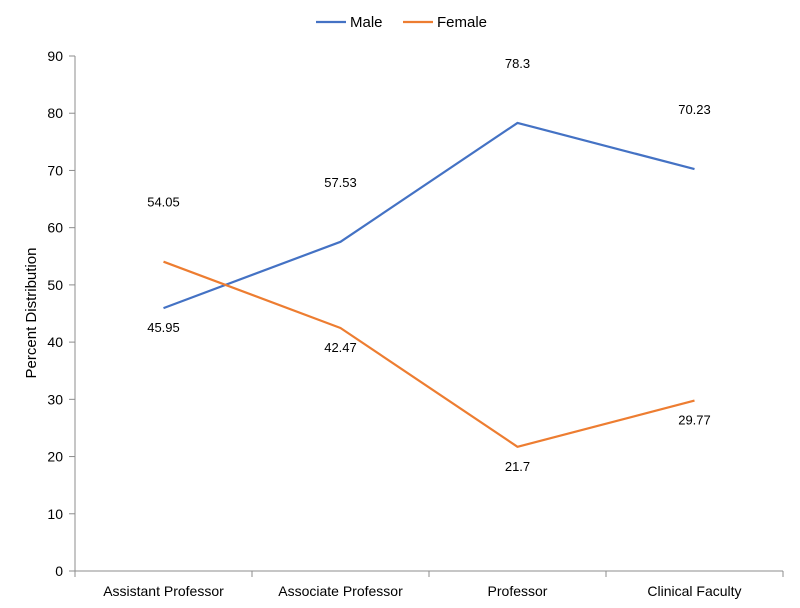  Describe the element at coordinates (55, 56) in the screenshot. I see `y-tick-label: 90` at that location.